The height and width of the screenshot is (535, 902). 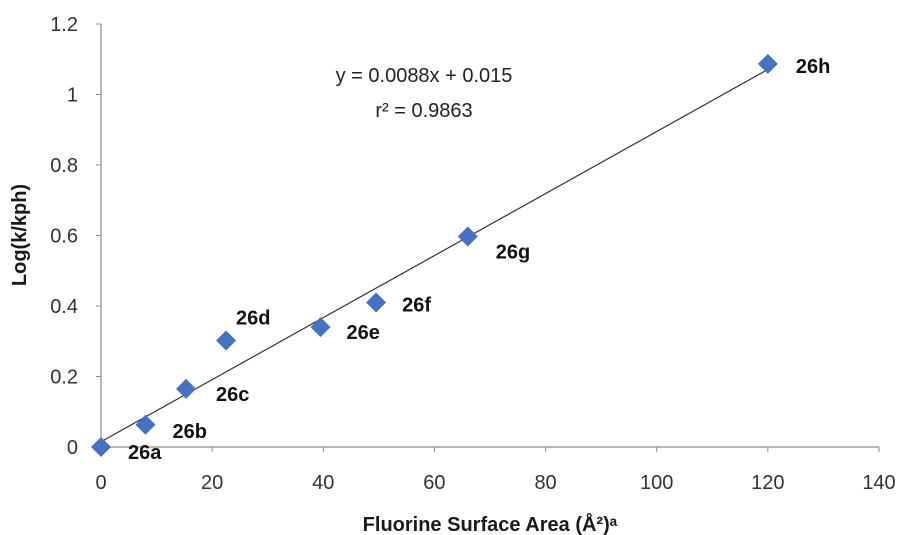 What do you see at coordinates (64, 307) in the screenshot?
I see `y-tick-label: 0.4` at bounding box center [64, 307].